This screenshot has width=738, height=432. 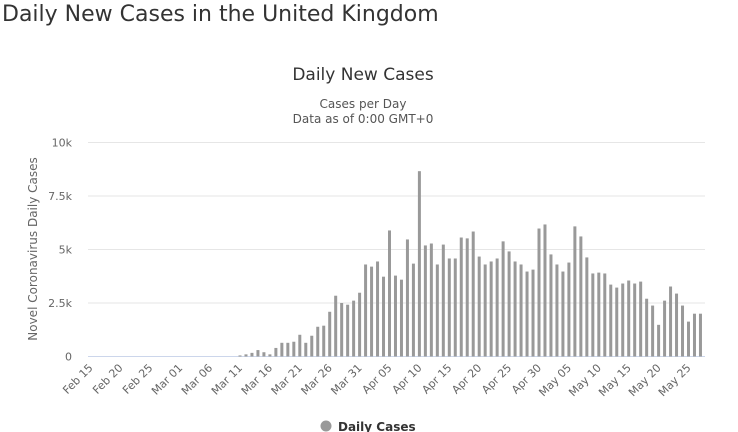 What do you see at coordinates (346, 379) in the screenshot?
I see `x-tick-label: Mar 31` at bounding box center [346, 379].